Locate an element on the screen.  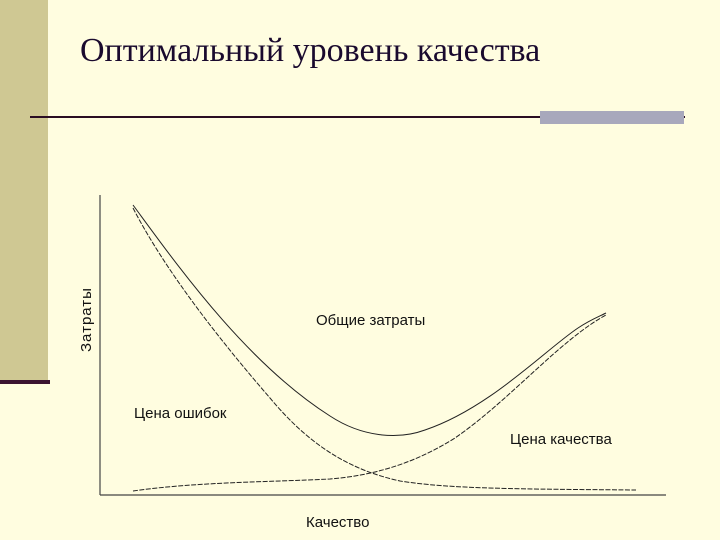
slide-title: Оптимальный уровень качества is located at coordinates (310, 50).